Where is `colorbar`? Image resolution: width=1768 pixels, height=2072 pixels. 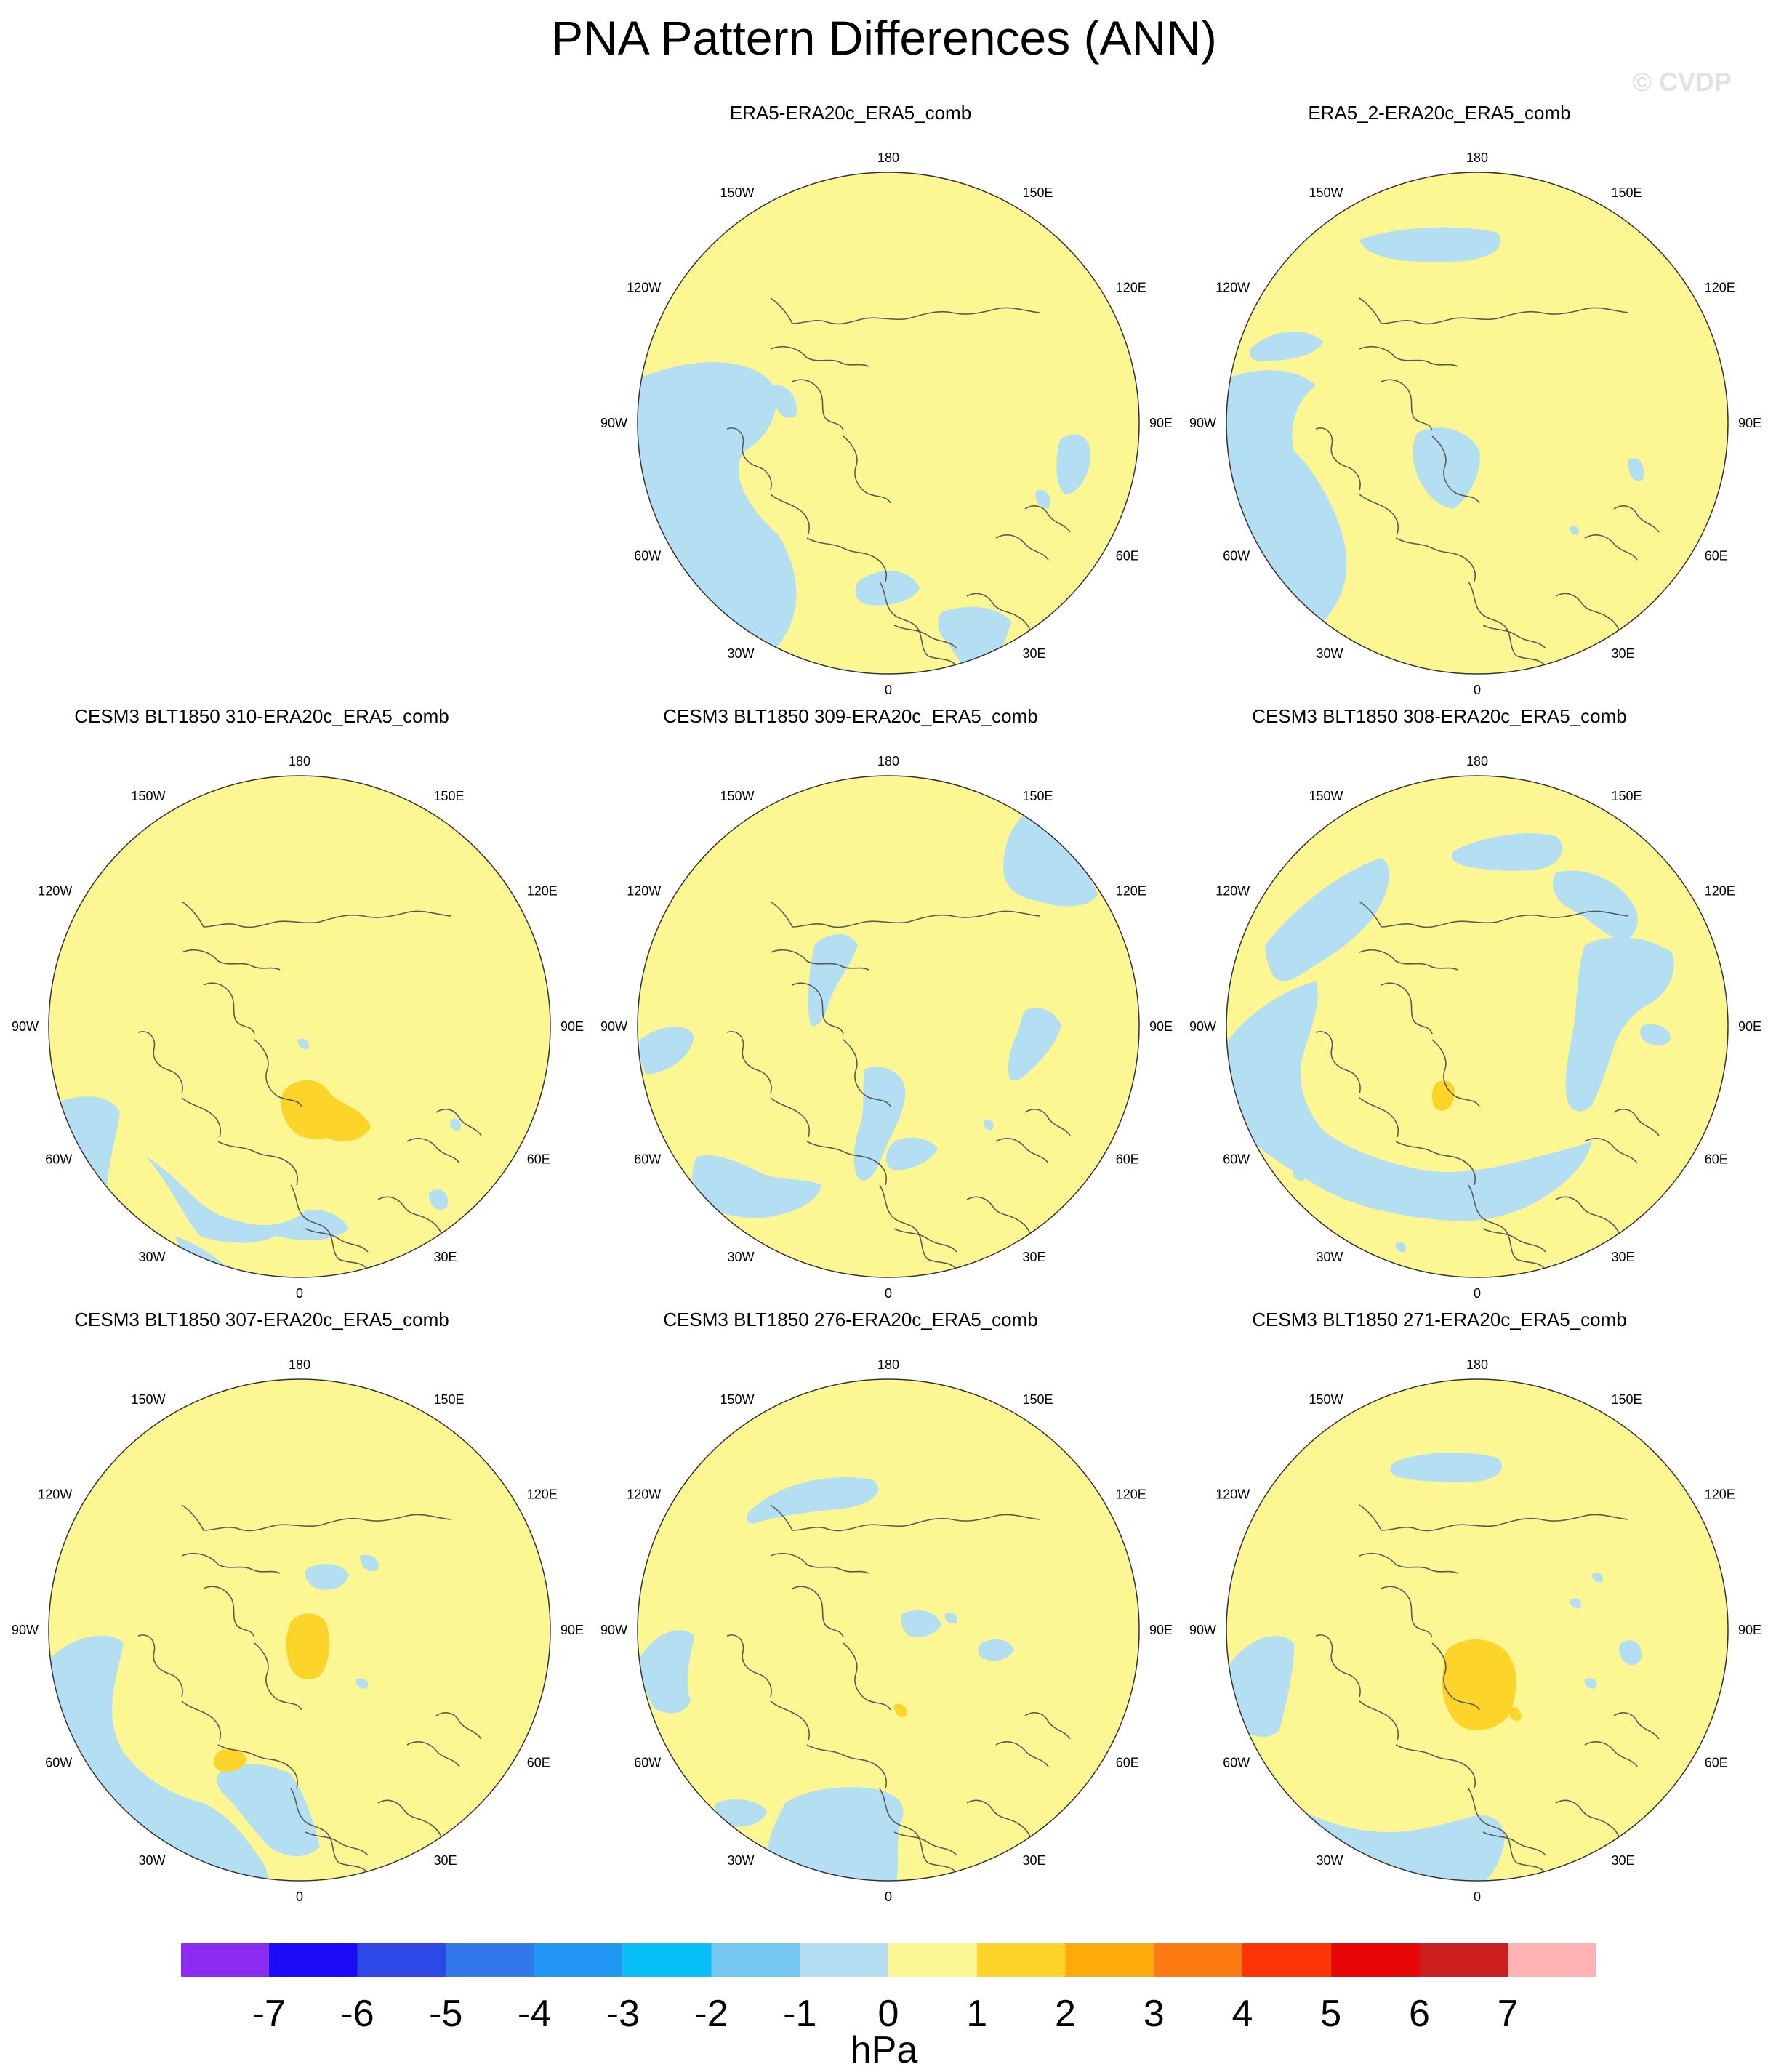
colorbar is located at coordinates (888, 1960).